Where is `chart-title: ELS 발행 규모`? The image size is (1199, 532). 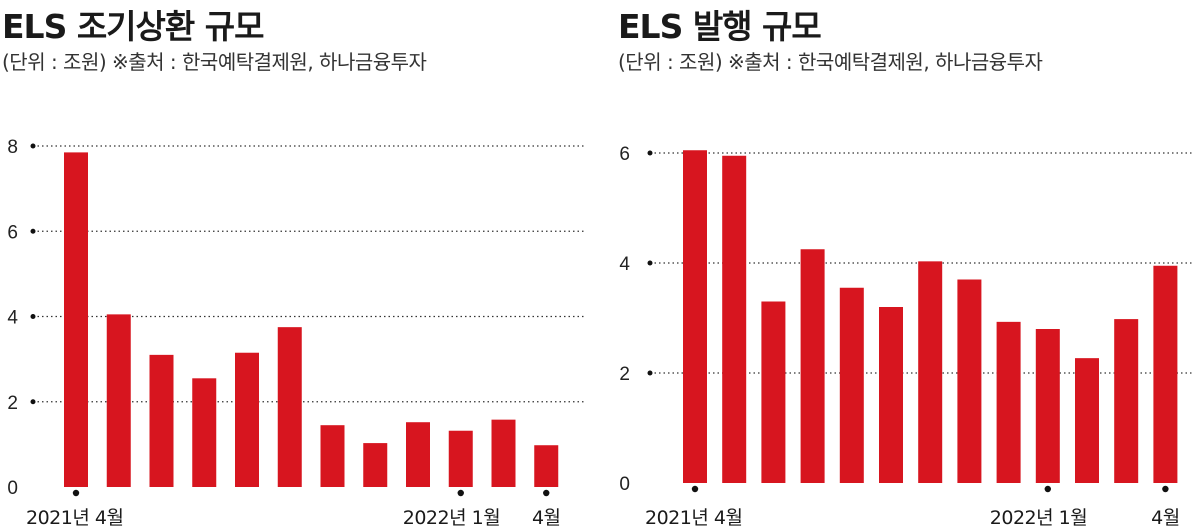 chart-title: ELS 발행 규모 is located at coordinates (720, 26).